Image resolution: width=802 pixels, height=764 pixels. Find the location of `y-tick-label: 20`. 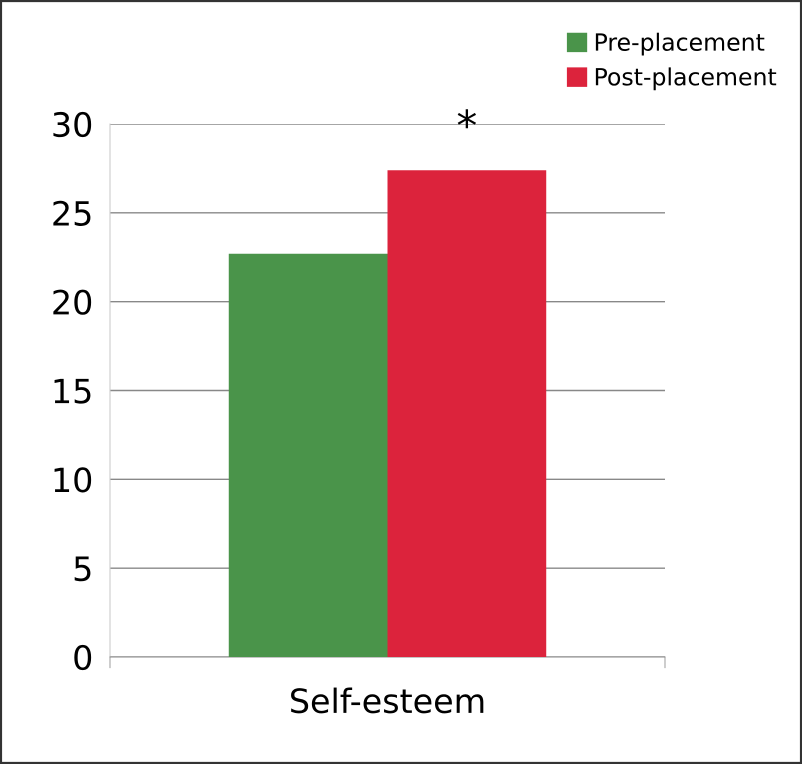

y-tick-label: 20 is located at coordinates (72, 302).